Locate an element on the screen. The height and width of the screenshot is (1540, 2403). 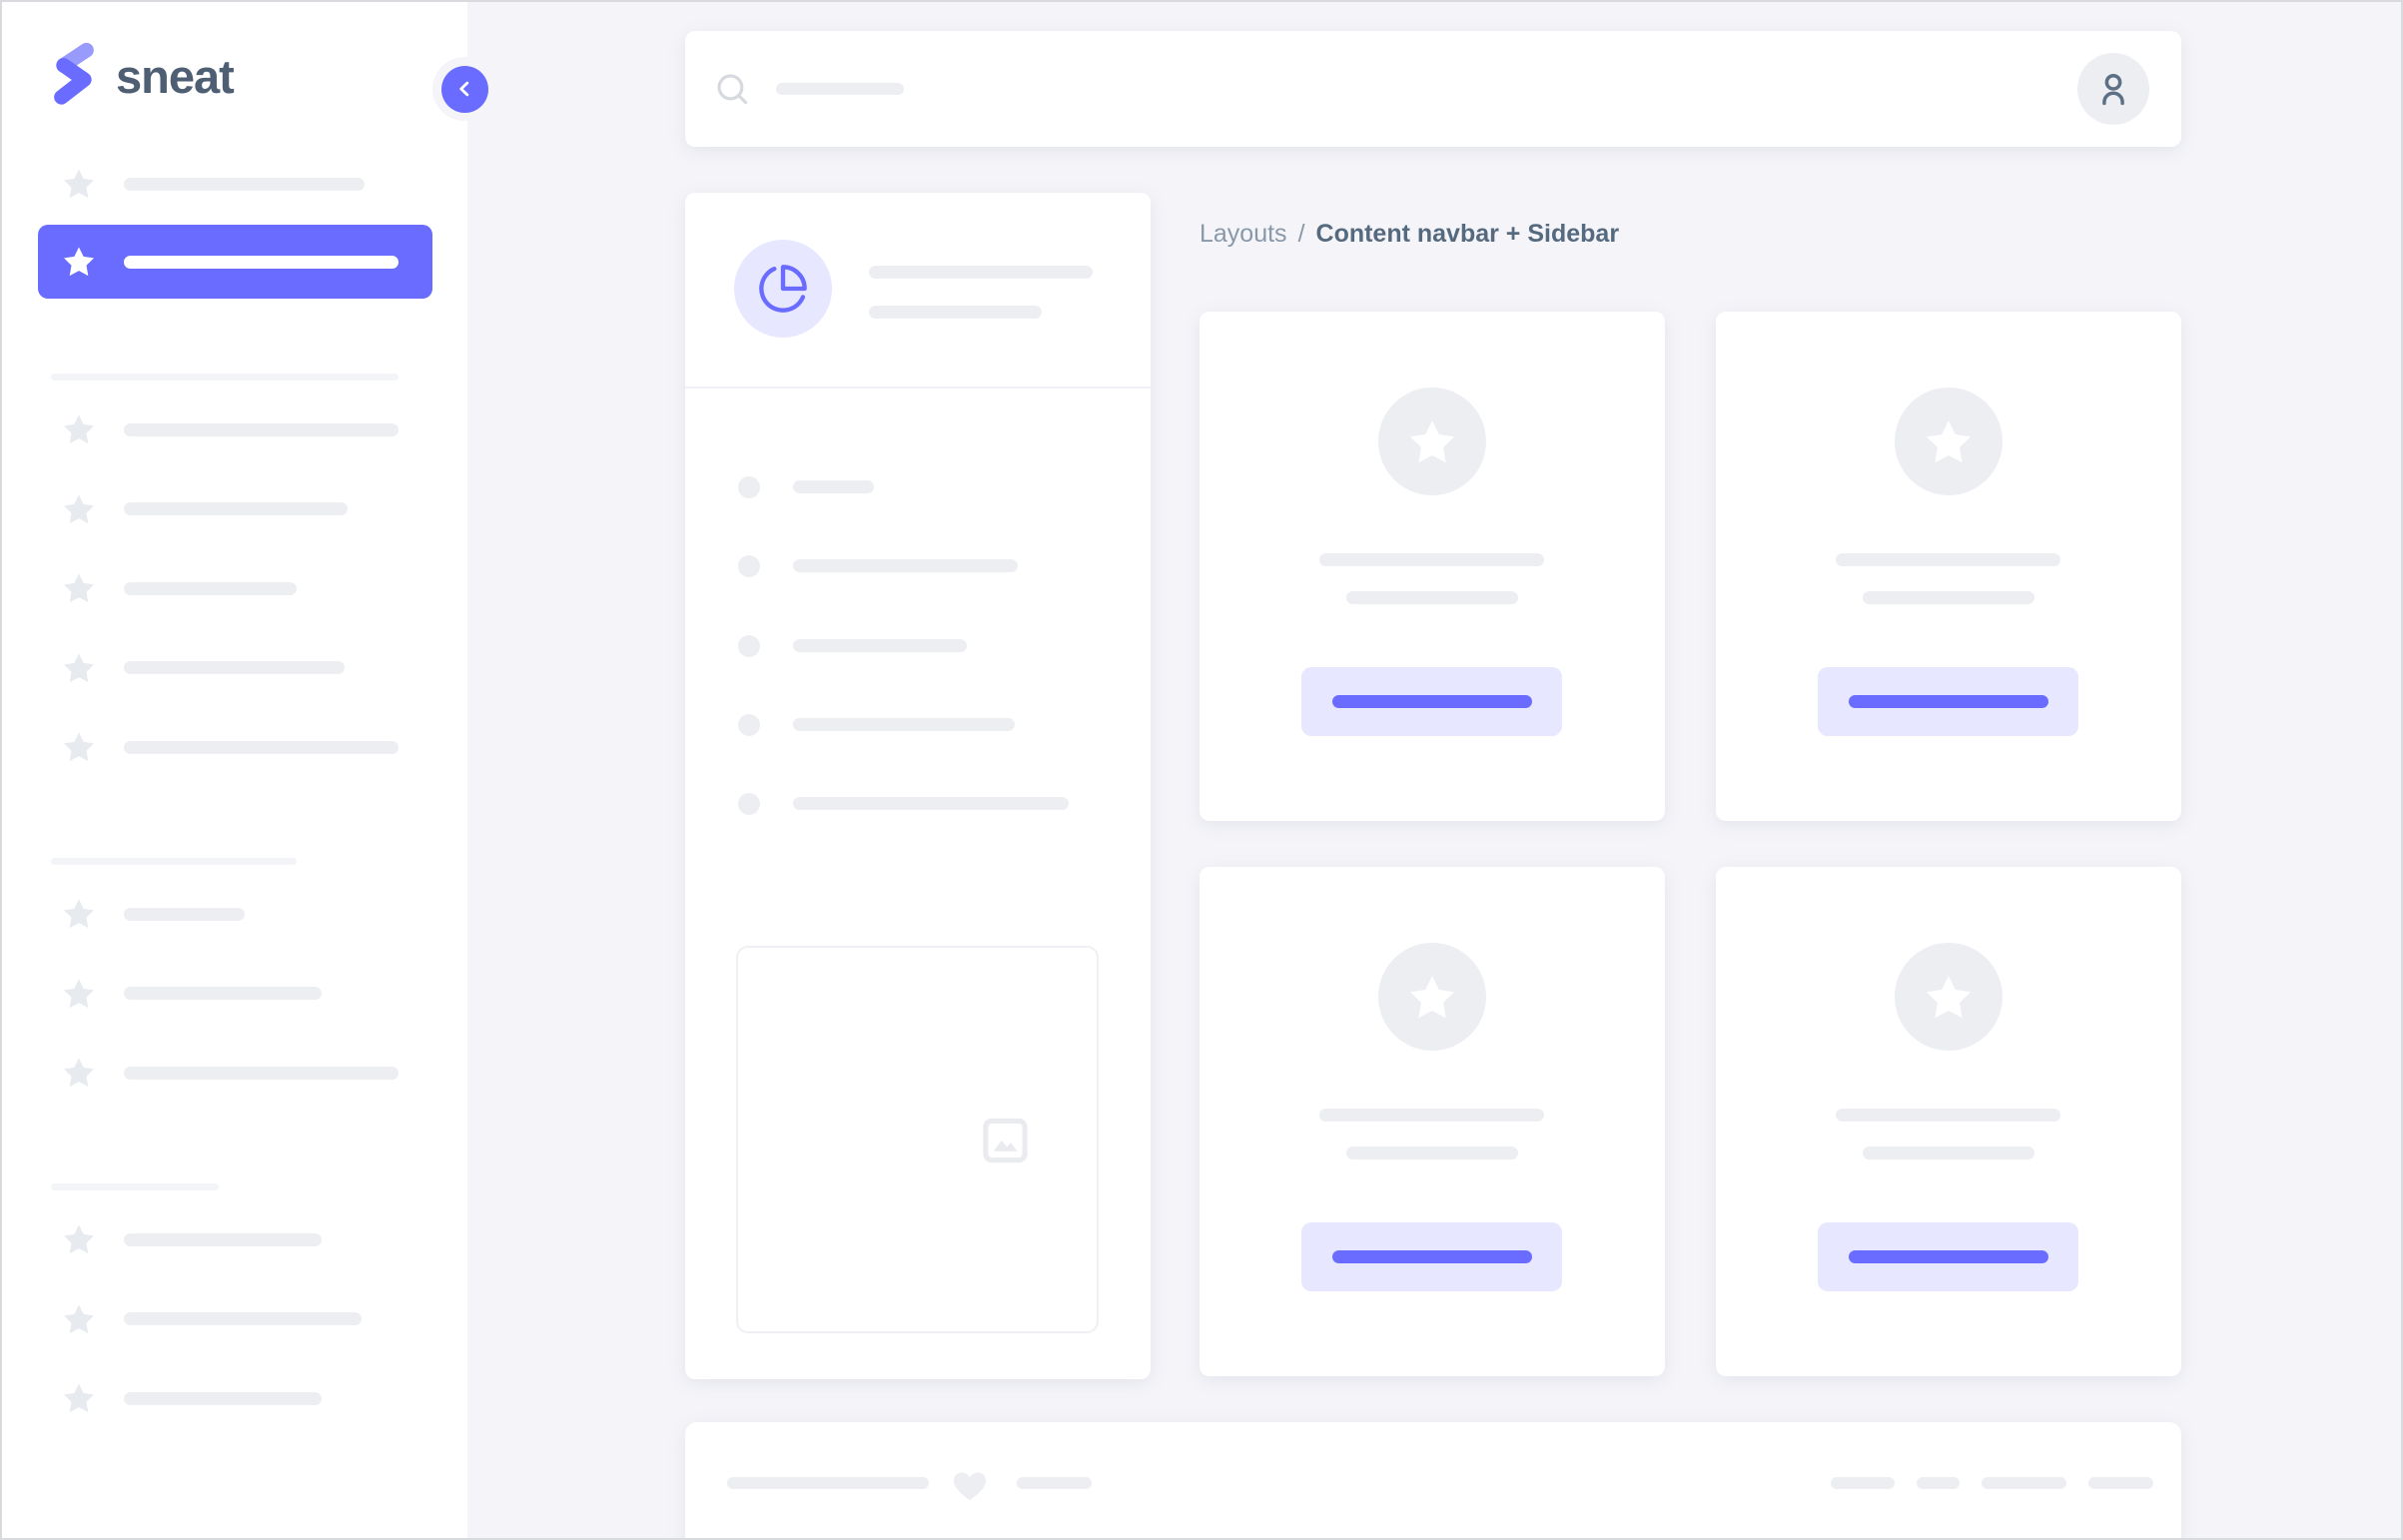
image-placeholder-box is located at coordinates (917, 1140).